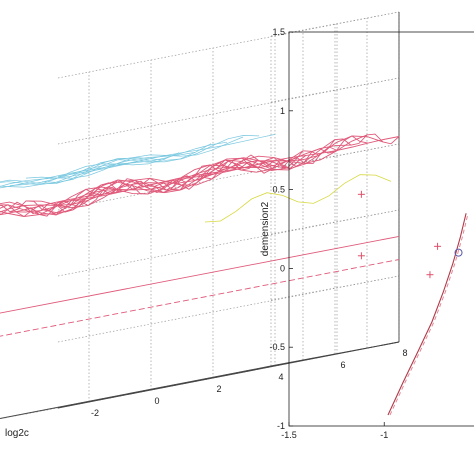  I want to click on y-tick-label: 1, so click(282, 111).